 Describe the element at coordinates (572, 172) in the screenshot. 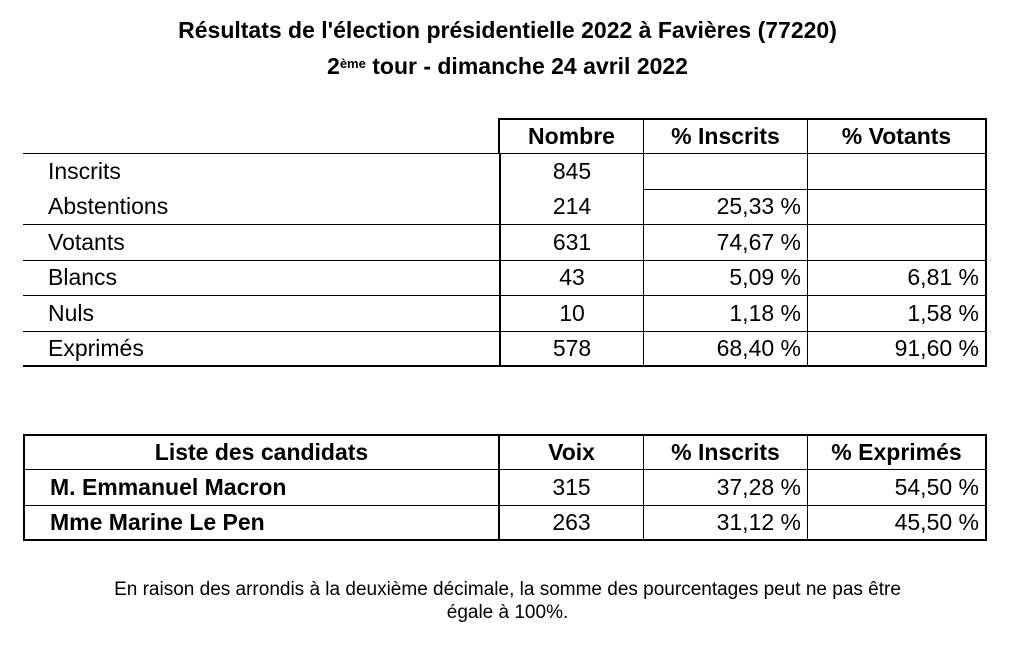

I see `results-nombre-inscrits: 845` at that location.